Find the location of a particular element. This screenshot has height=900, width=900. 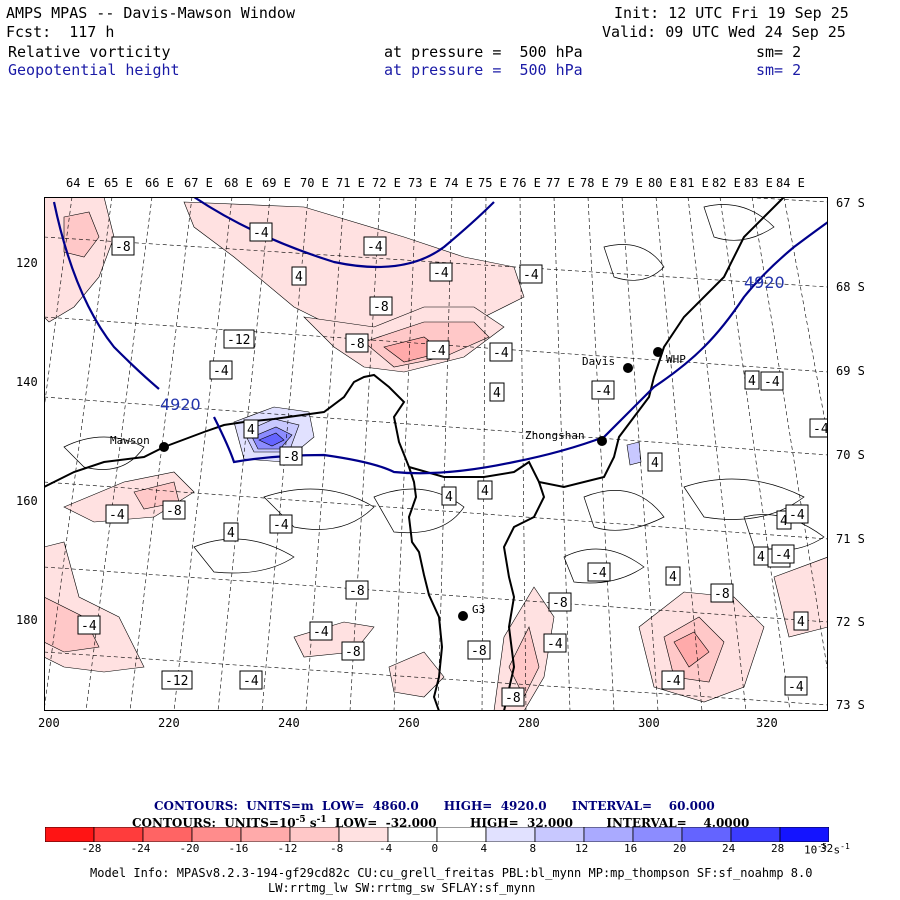

colorbar-label: -8 is located at coordinates (337, 848).